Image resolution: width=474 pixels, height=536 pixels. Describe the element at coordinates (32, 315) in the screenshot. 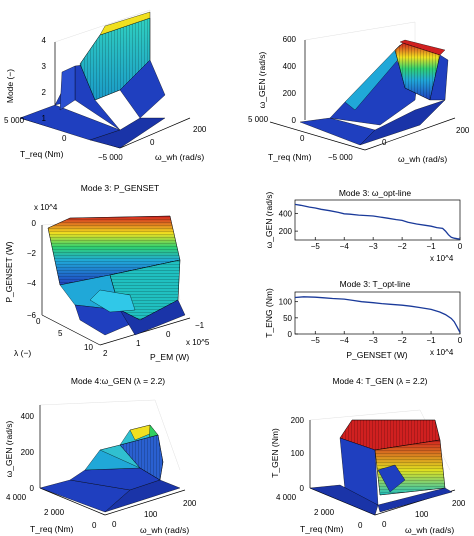

I see `z-tick: −6` at that location.